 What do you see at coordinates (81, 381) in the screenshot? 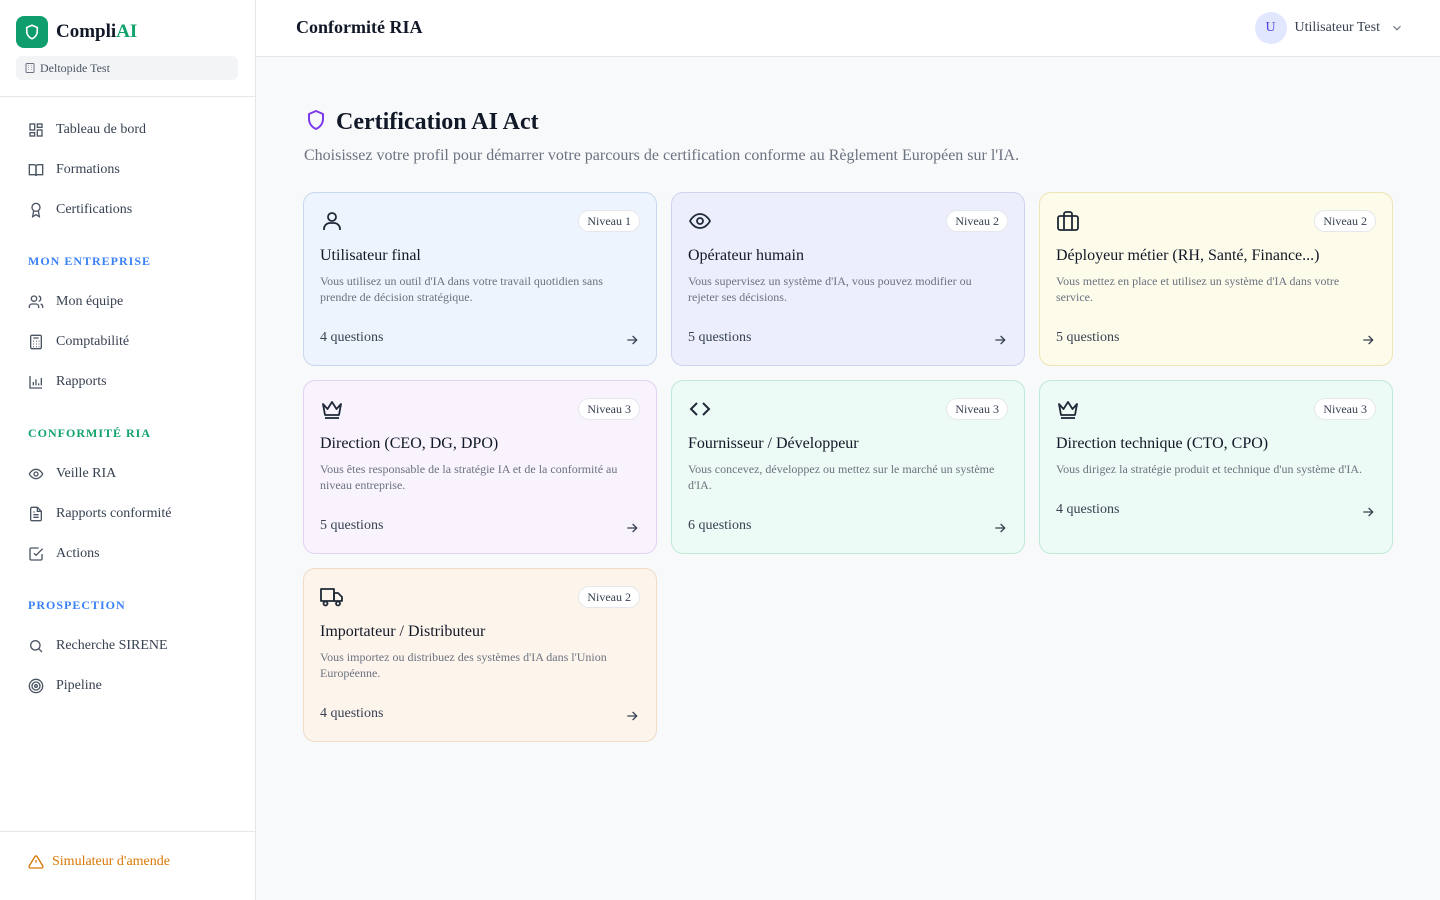
I see `nav-label: Rapports` at bounding box center [81, 381].